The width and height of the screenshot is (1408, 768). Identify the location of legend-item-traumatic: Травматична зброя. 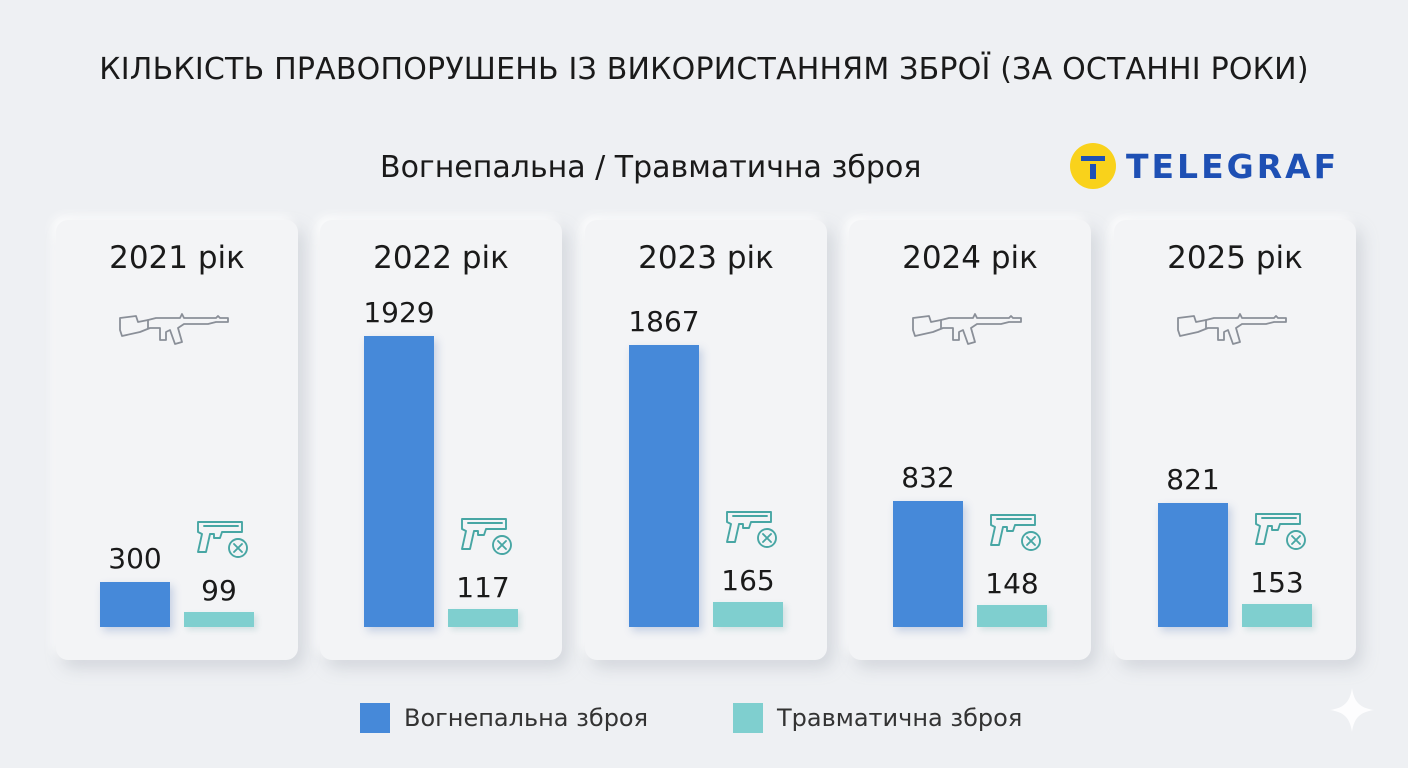
(877, 718).